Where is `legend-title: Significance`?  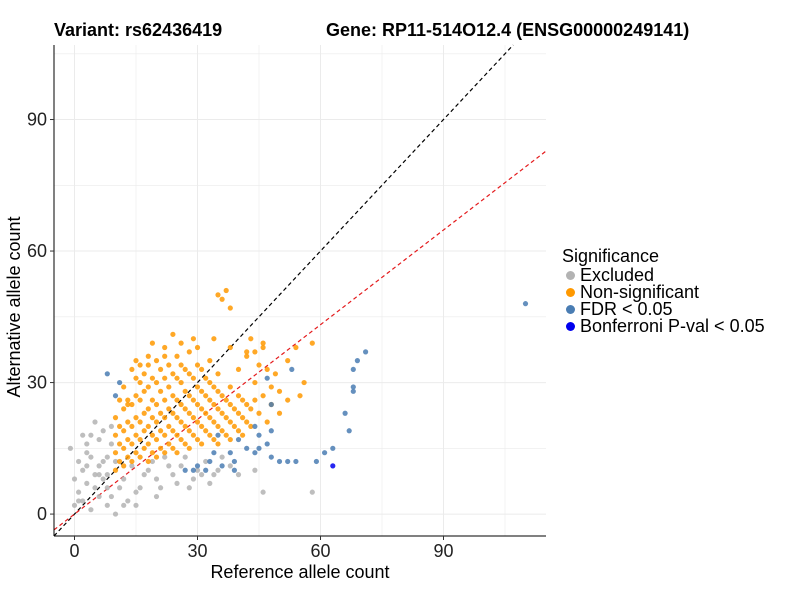 legend-title: Significance is located at coordinates (611, 256).